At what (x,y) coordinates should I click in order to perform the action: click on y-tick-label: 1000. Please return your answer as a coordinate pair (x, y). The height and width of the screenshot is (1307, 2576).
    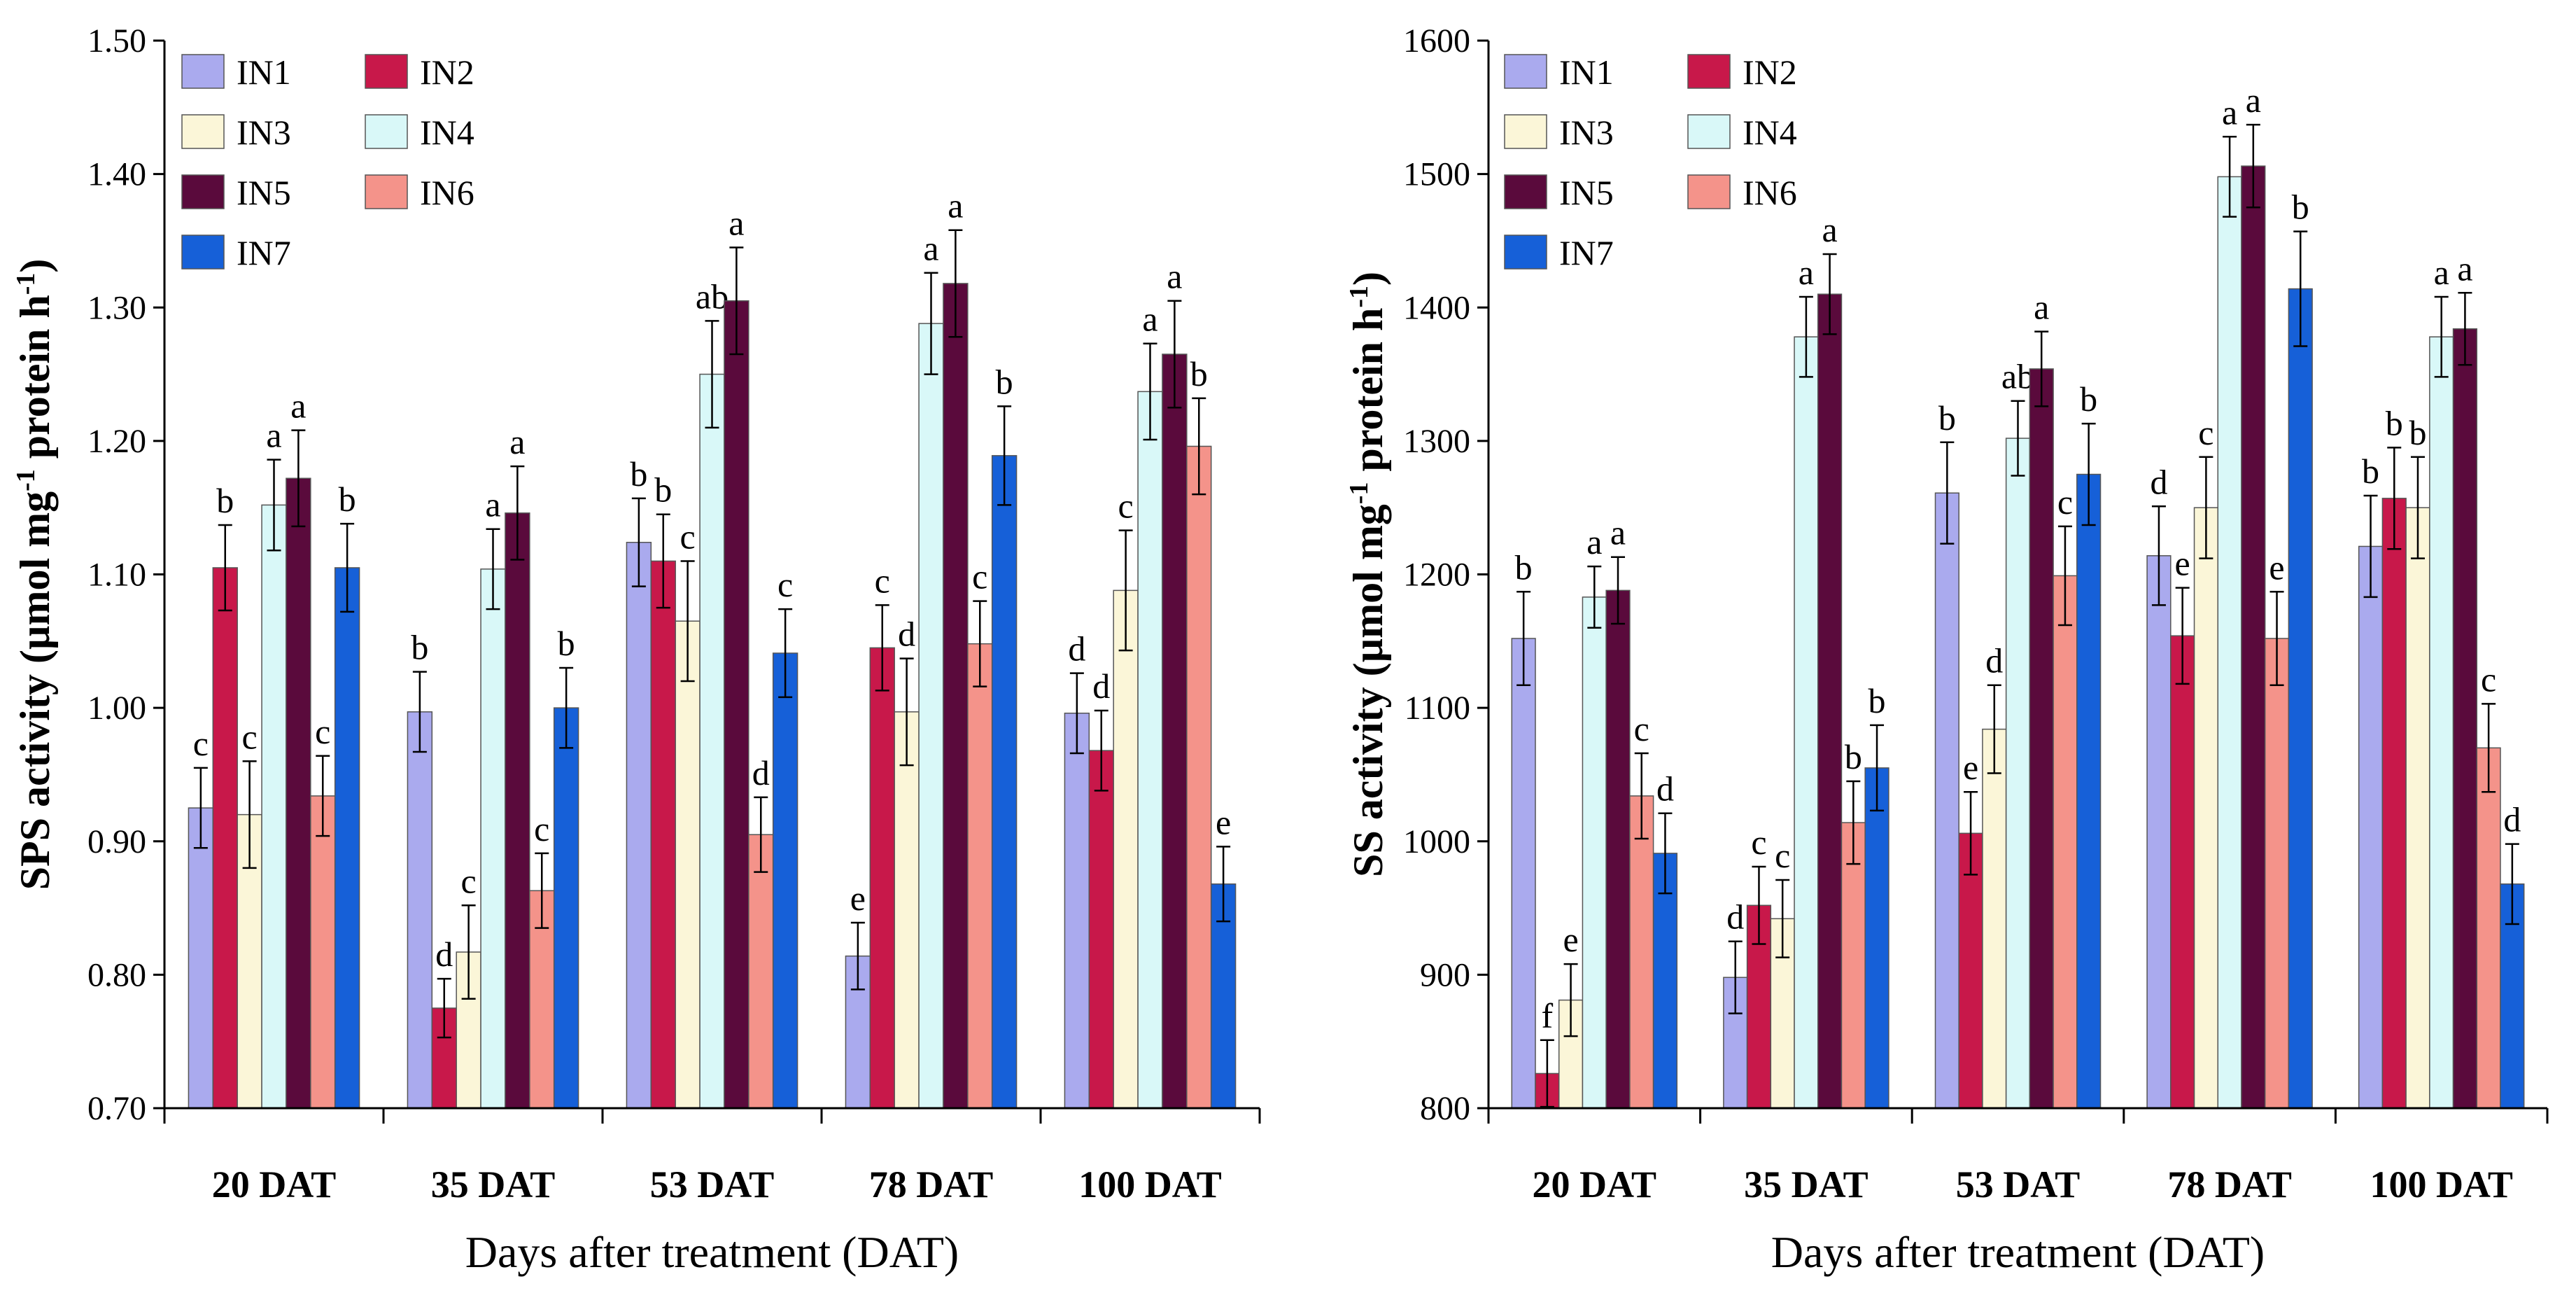
    Looking at the image, I should click on (1436, 841).